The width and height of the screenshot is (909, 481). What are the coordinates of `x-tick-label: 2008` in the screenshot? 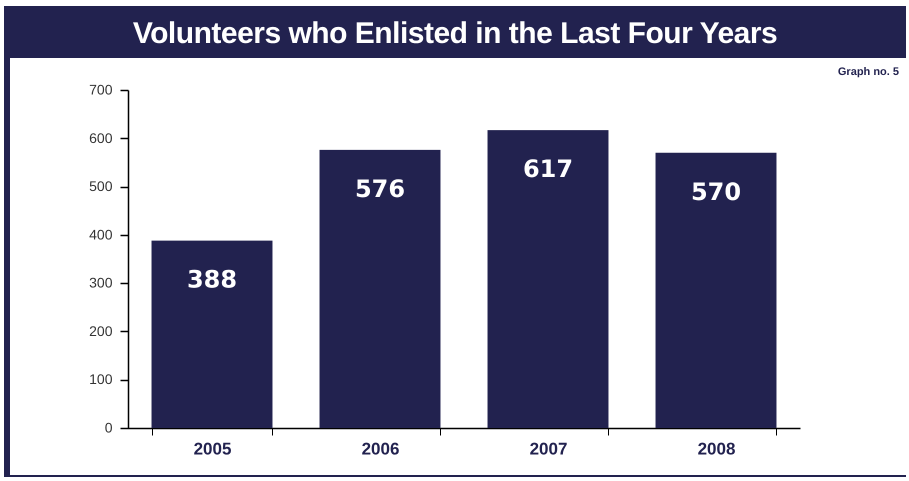 It's located at (717, 449).